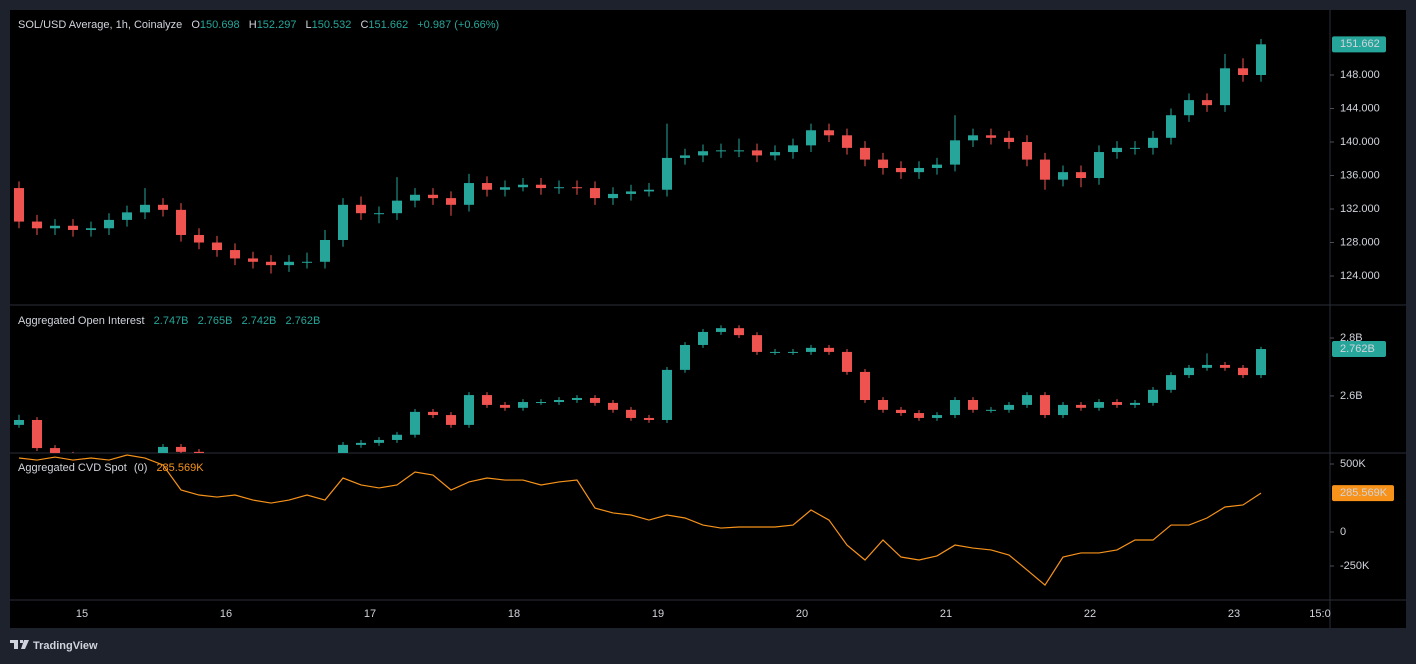 The width and height of the screenshot is (1416, 664). Describe the element at coordinates (1360, 175) in the screenshot. I see `y-tick-label: 136.000` at that location.